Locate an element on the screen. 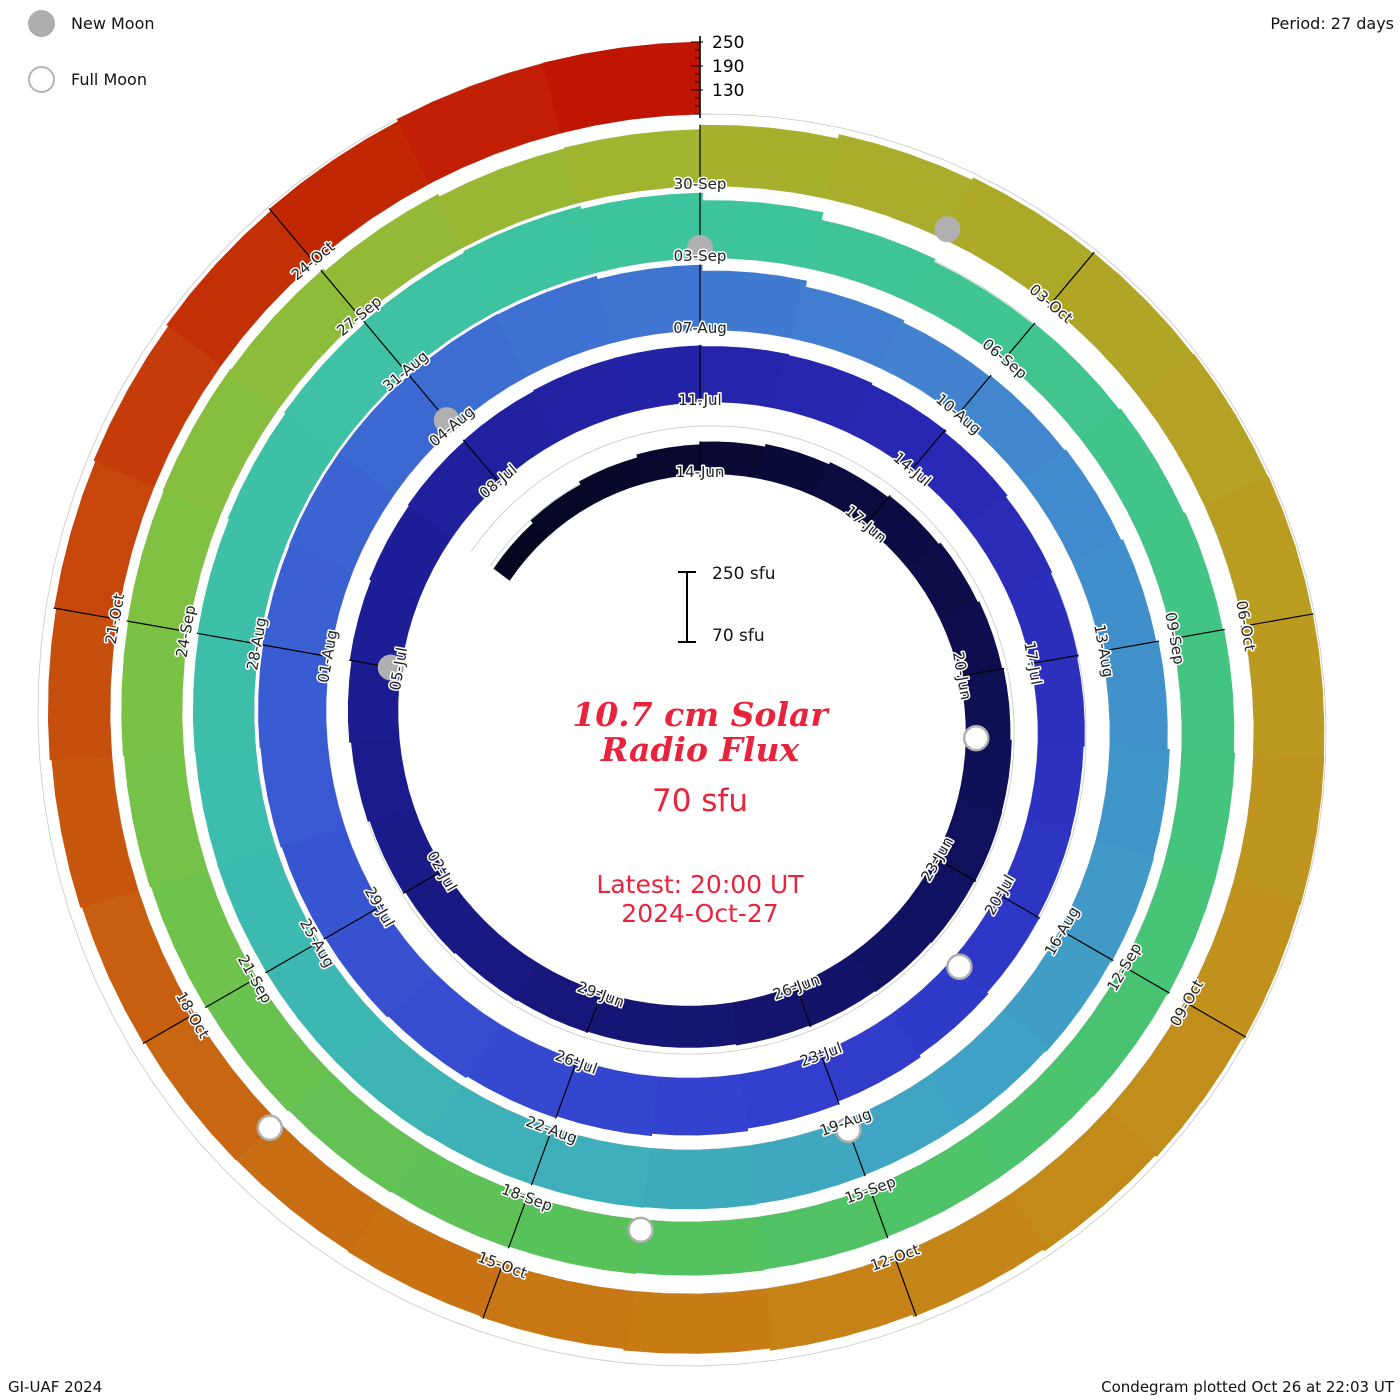 This screenshot has height=1400, width=1400. legend-full-moon-label: Full Moon is located at coordinates (109, 79).